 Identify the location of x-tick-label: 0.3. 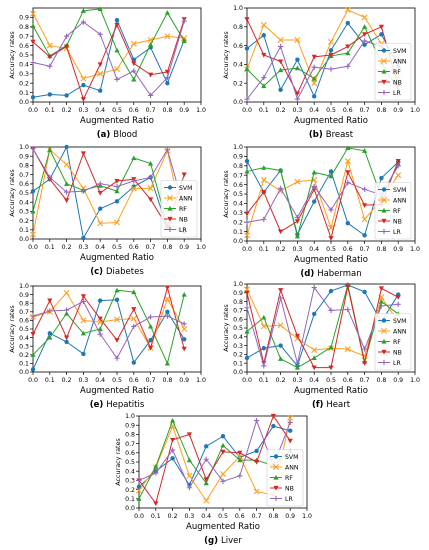
(297, 380).